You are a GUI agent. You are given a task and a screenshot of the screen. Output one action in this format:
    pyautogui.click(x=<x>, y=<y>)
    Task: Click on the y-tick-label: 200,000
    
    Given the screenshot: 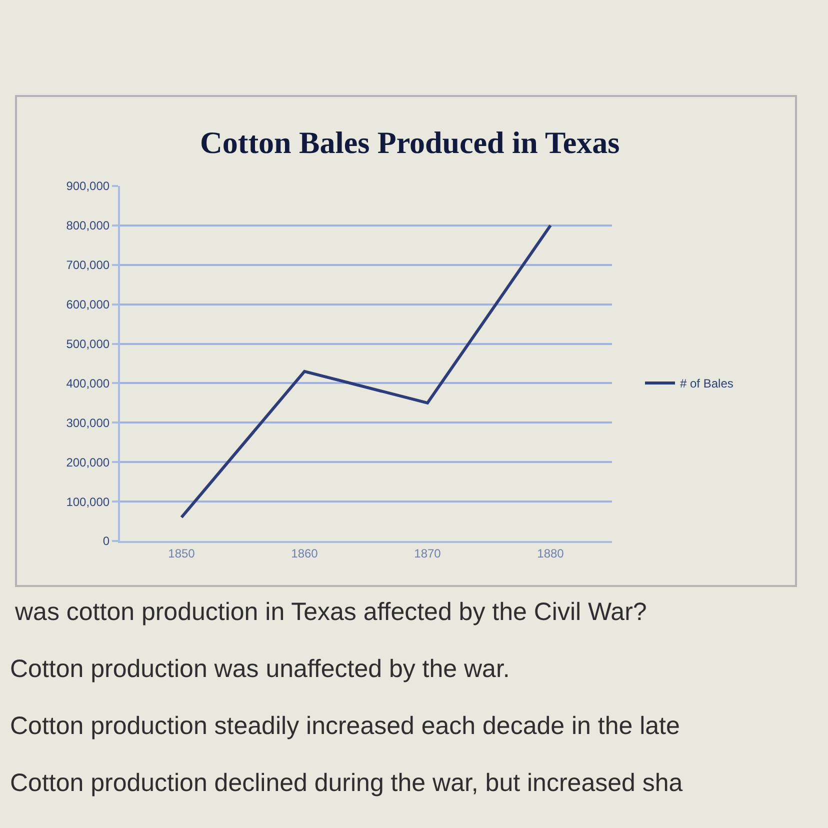 What is the action you would take?
    pyautogui.click(x=88, y=462)
    